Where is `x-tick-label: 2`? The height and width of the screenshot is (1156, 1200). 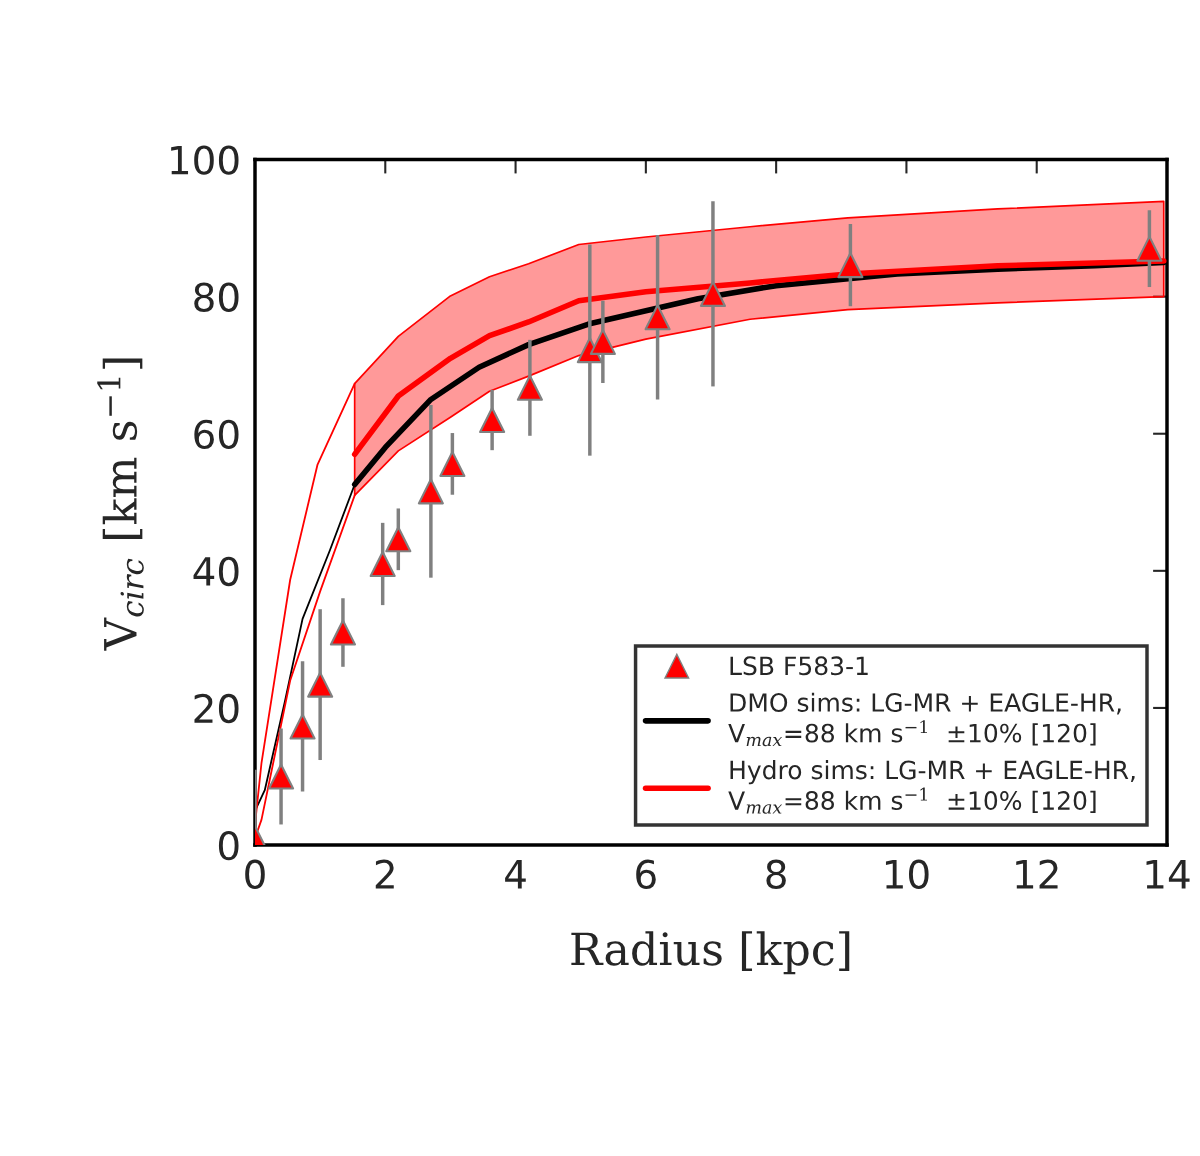
x-tick-label: 2 is located at coordinates (384, 874).